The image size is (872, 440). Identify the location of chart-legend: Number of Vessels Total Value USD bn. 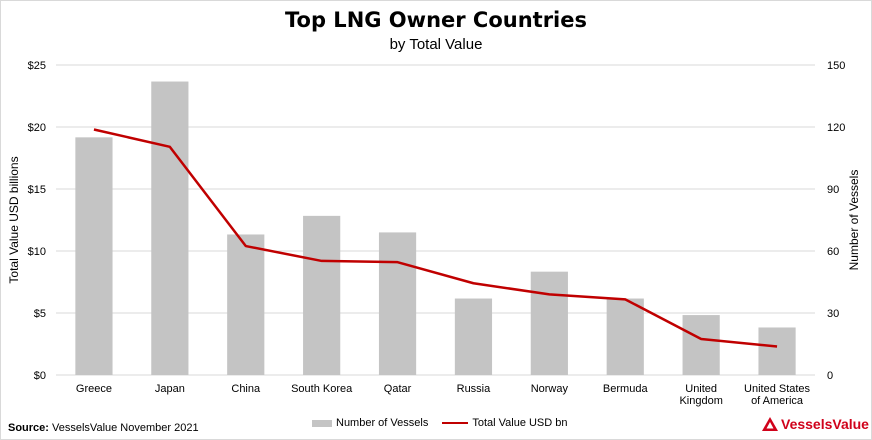
(447, 423).